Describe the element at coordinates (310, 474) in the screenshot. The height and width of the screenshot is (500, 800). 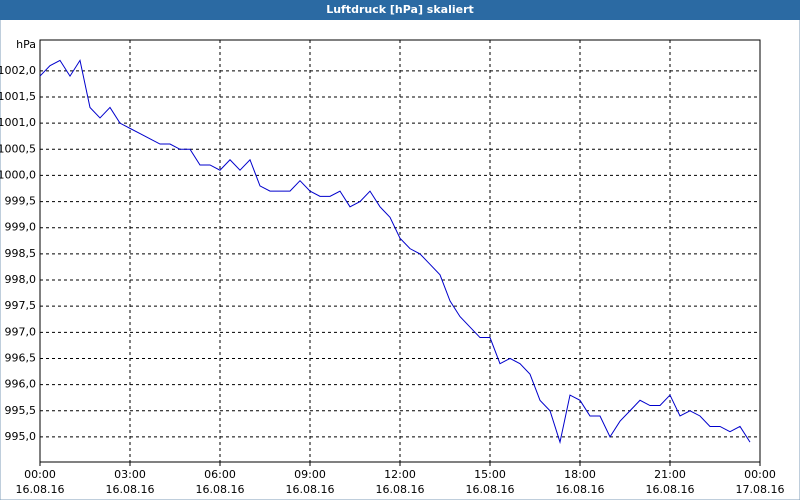
I see `x-tick-label: 09:00` at that location.